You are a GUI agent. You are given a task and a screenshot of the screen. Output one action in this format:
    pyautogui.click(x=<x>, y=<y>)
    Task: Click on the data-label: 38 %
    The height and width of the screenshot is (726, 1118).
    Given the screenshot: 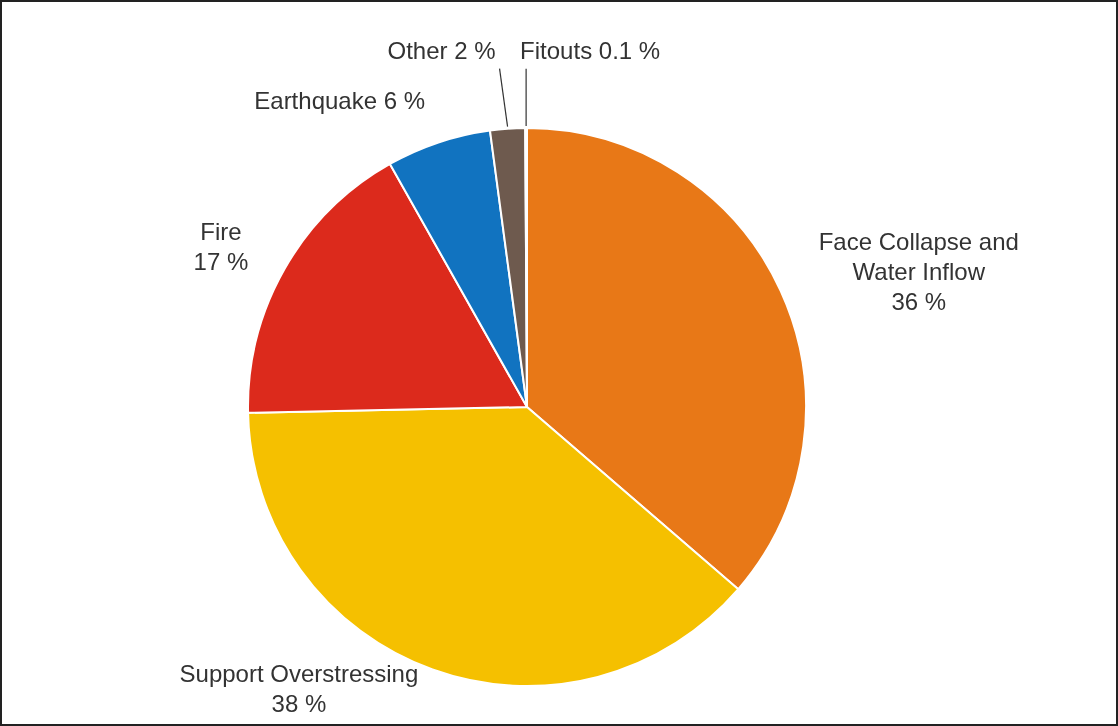 What is the action you would take?
    pyautogui.click(x=299, y=703)
    